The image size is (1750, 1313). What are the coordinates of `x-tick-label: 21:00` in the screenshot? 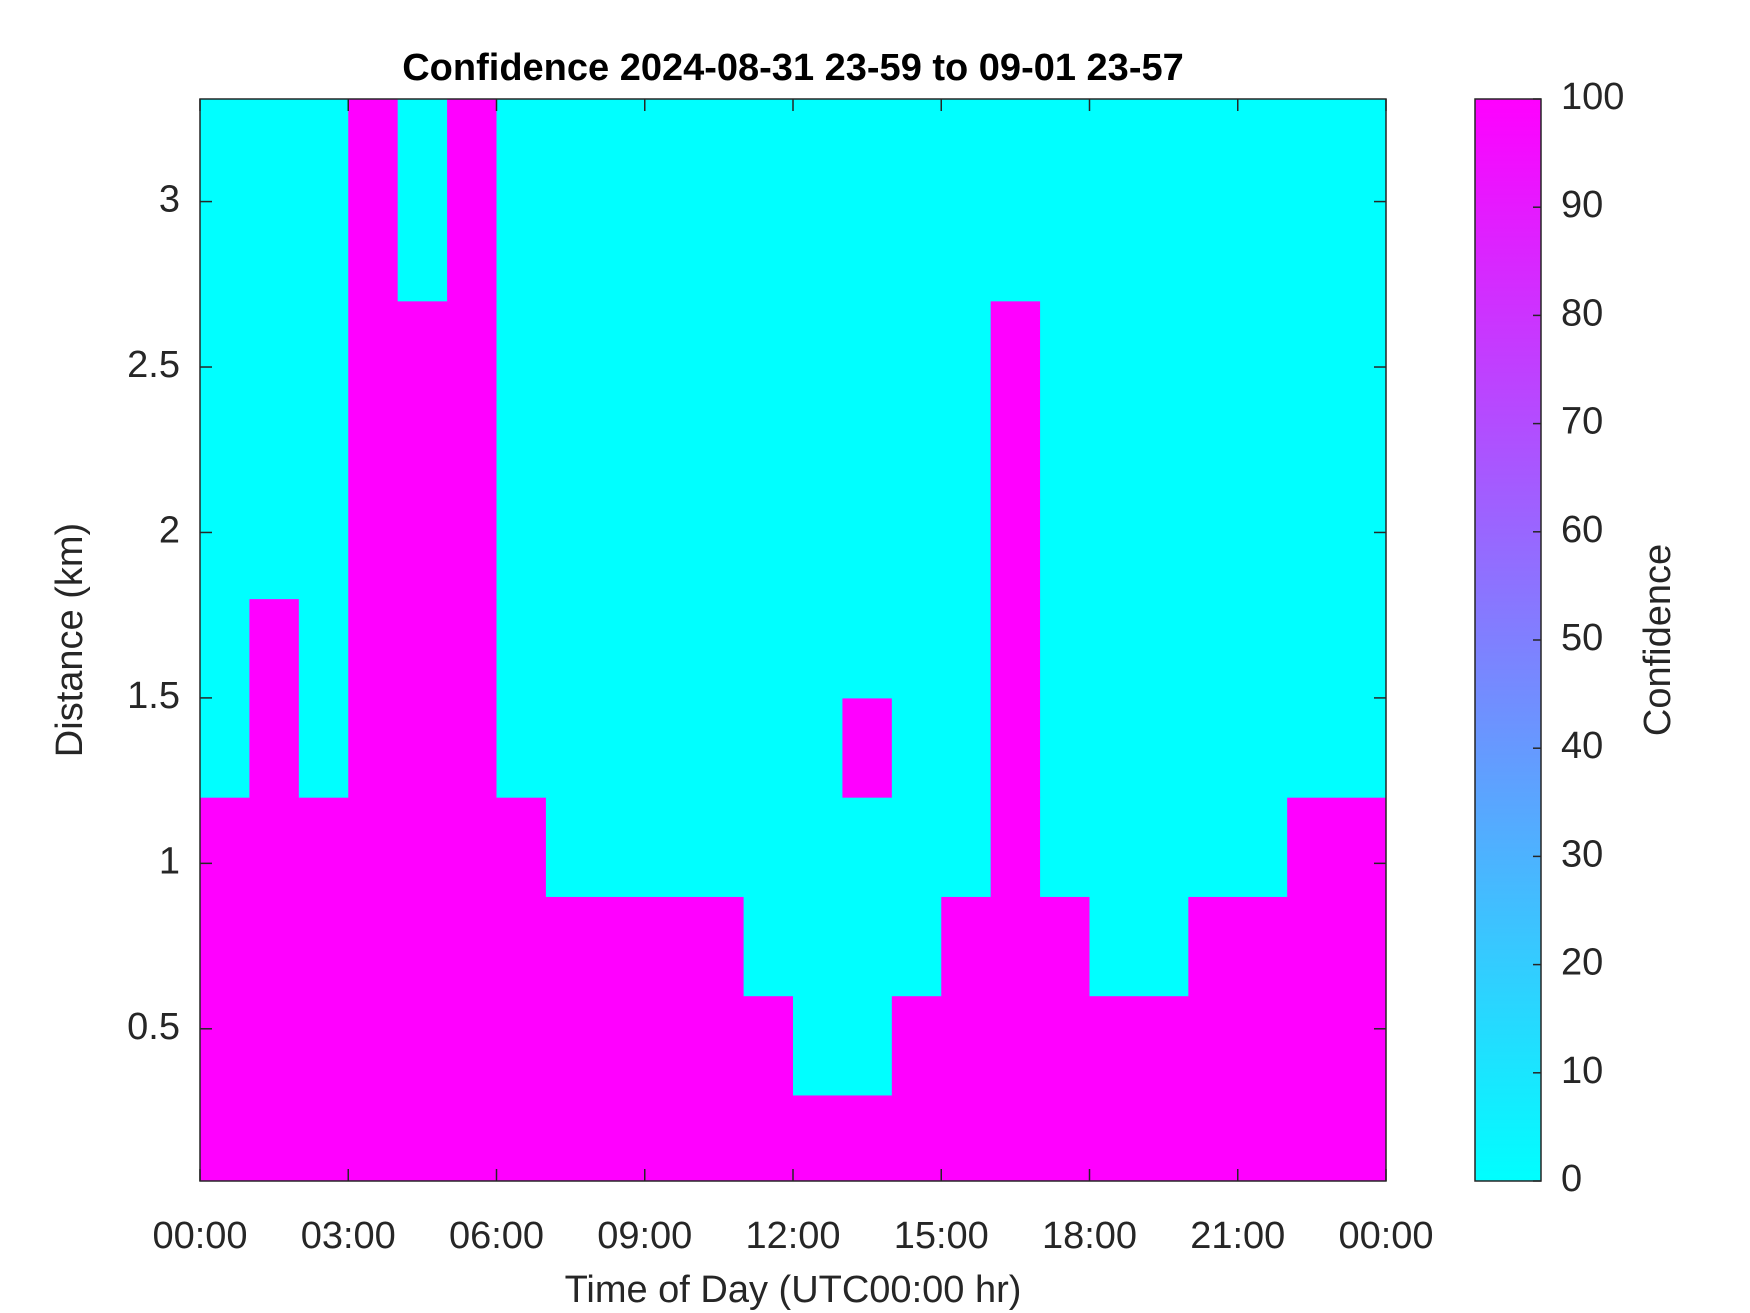 It's located at (1237, 1236).